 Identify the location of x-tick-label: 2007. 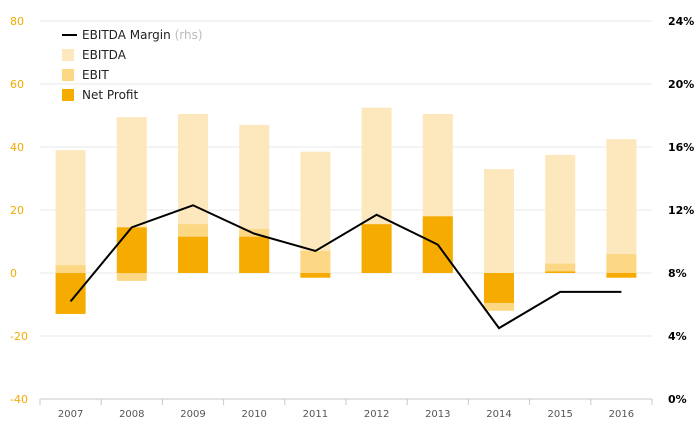
(70, 414).